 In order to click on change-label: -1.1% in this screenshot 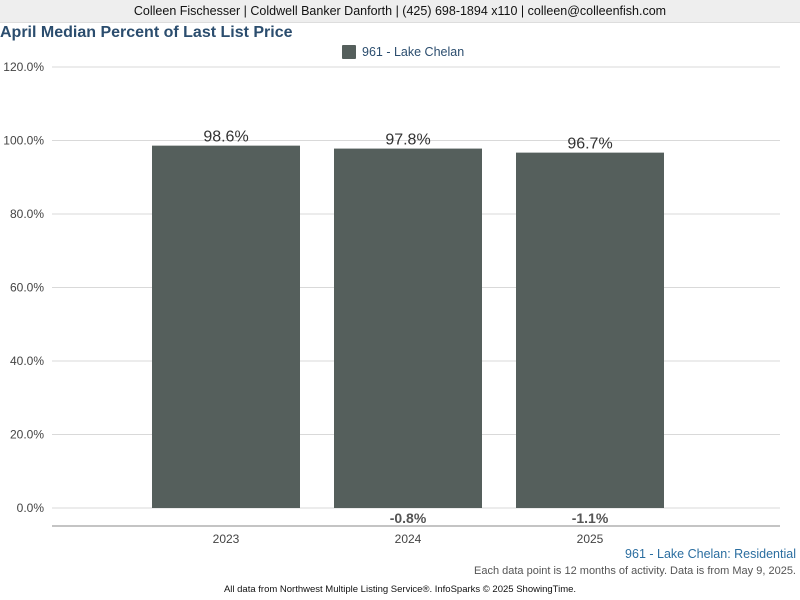, I will do `click(590, 518)`.